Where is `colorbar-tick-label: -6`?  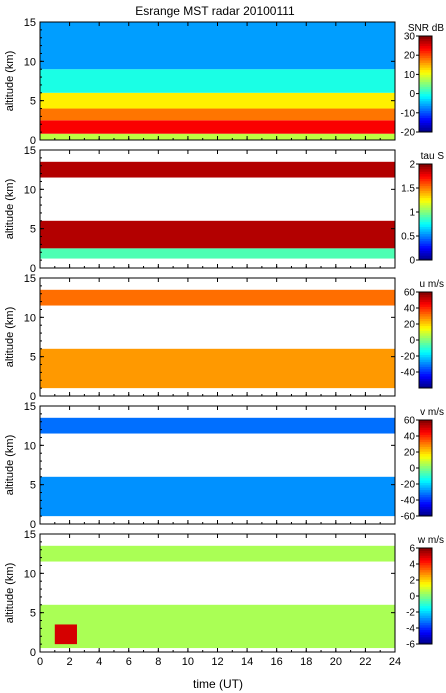 colorbar-tick-label: -6 is located at coordinates (410, 645).